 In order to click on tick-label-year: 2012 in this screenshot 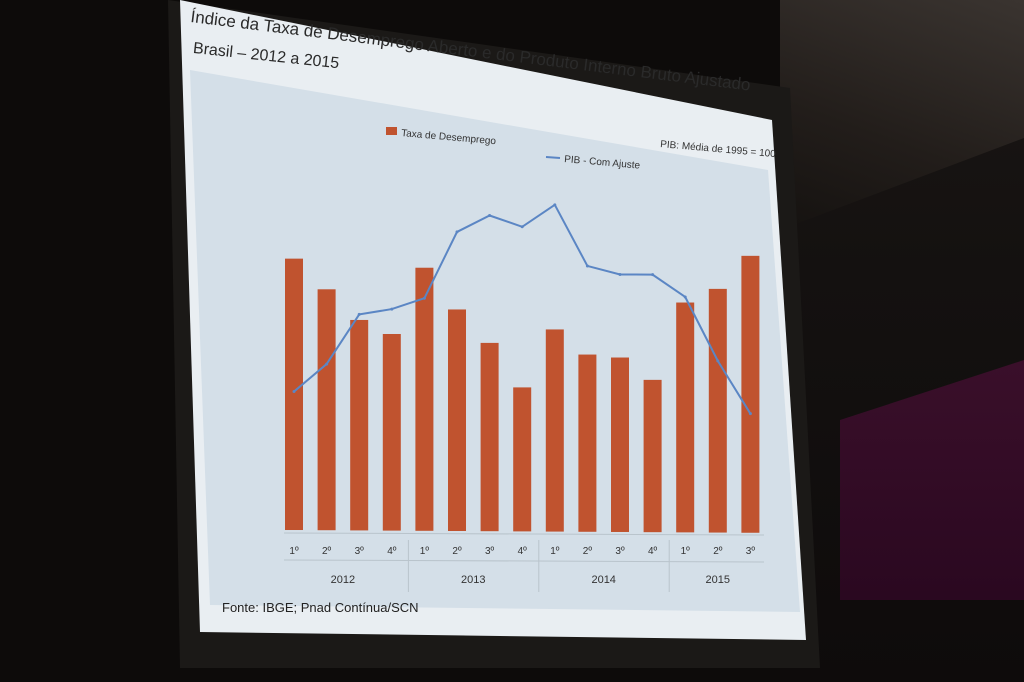, I will do `click(343, 580)`.